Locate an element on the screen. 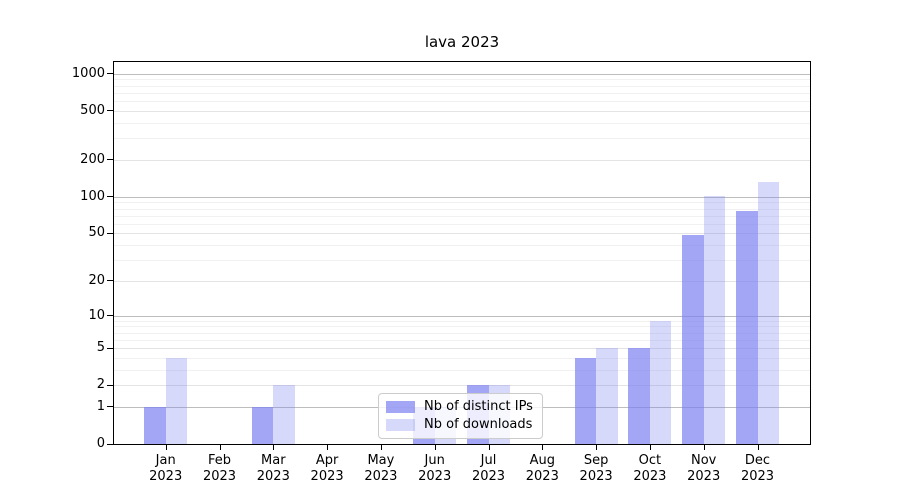 The width and height of the screenshot is (900, 500). x-axis-tick-label: Nov 2023 is located at coordinates (704, 468).